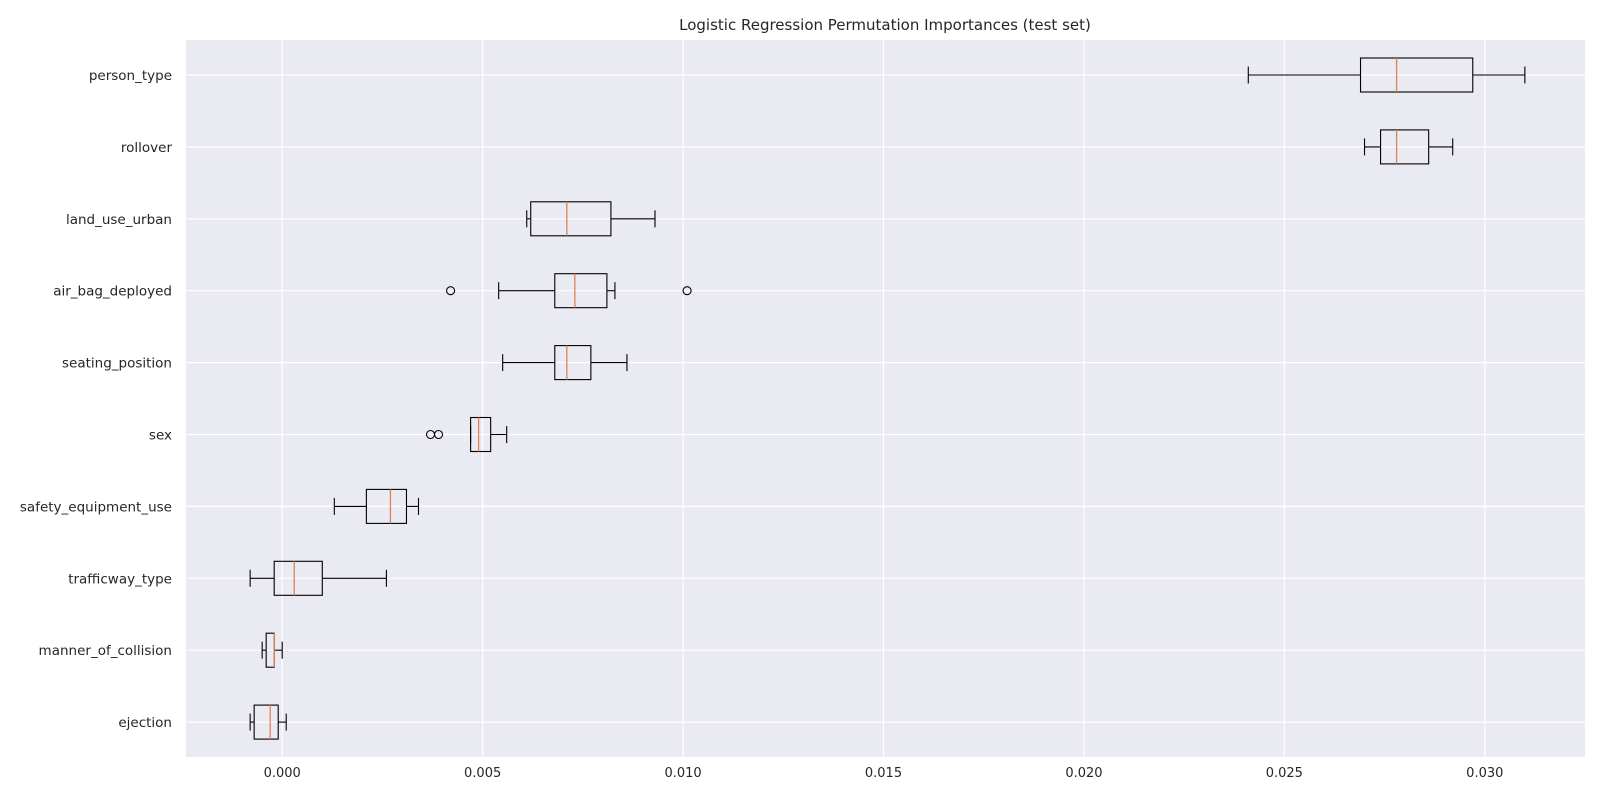  I want to click on box-ejection, so click(268, 722).